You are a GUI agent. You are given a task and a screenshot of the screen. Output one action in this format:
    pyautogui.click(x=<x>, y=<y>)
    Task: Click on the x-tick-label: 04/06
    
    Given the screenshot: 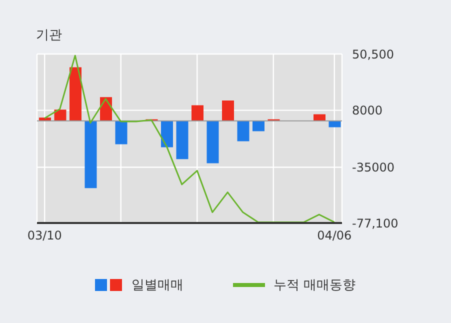 What is the action you would take?
    pyautogui.click(x=334, y=235)
    